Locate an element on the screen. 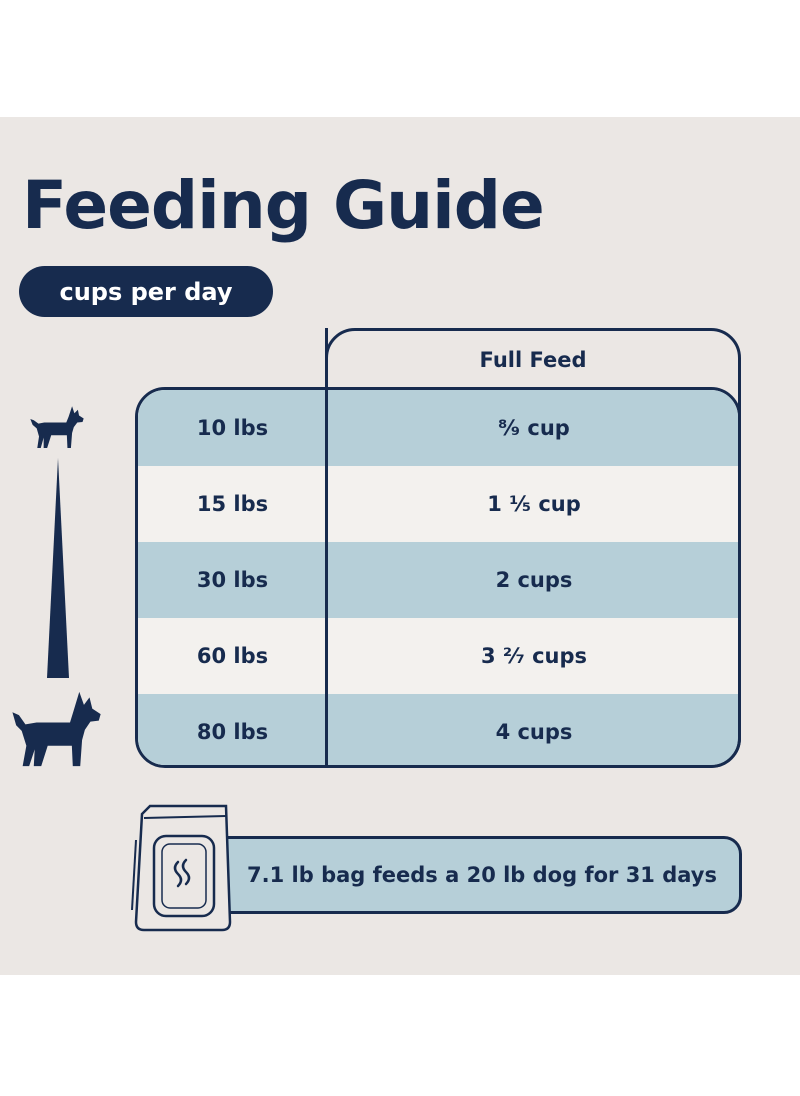 The height and width of the screenshot is (1096, 800). feed-cell: ⁸⁄₉ cup is located at coordinates (534, 428).